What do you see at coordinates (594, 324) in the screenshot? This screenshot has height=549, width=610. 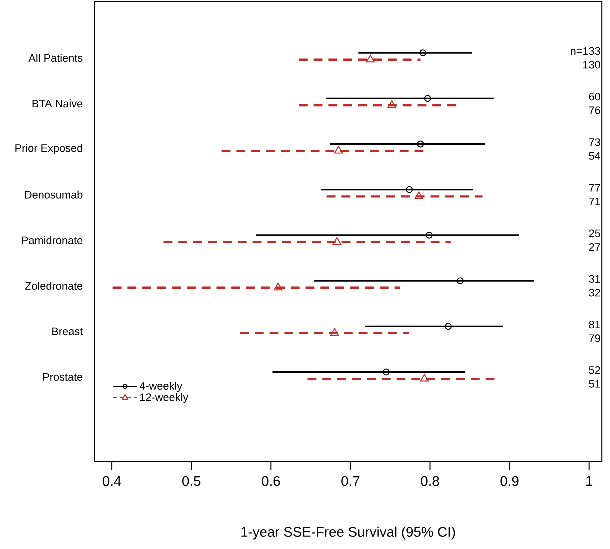 I see `annotation: 81` at bounding box center [594, 324].